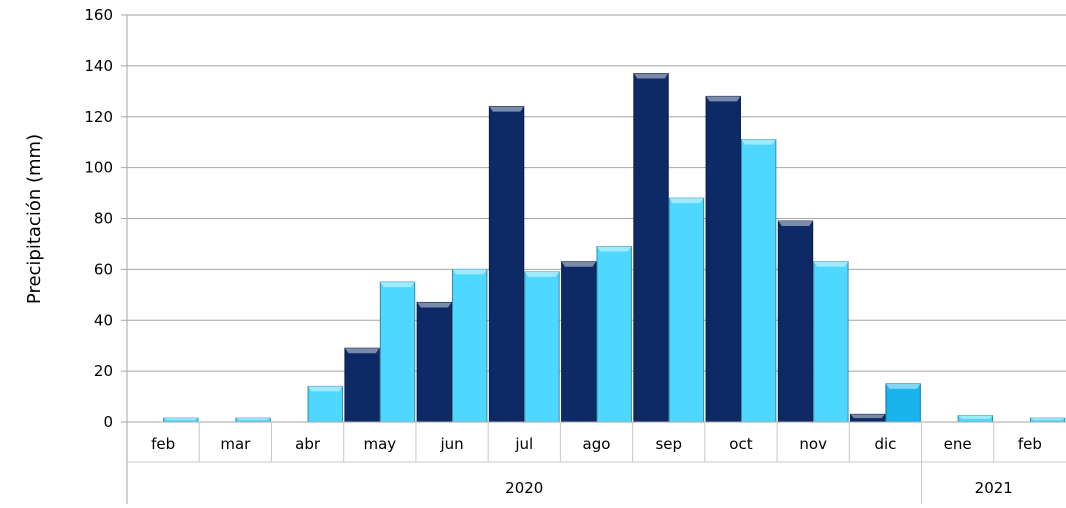  I want to click on x-category-label: nov, so click(813, 444).